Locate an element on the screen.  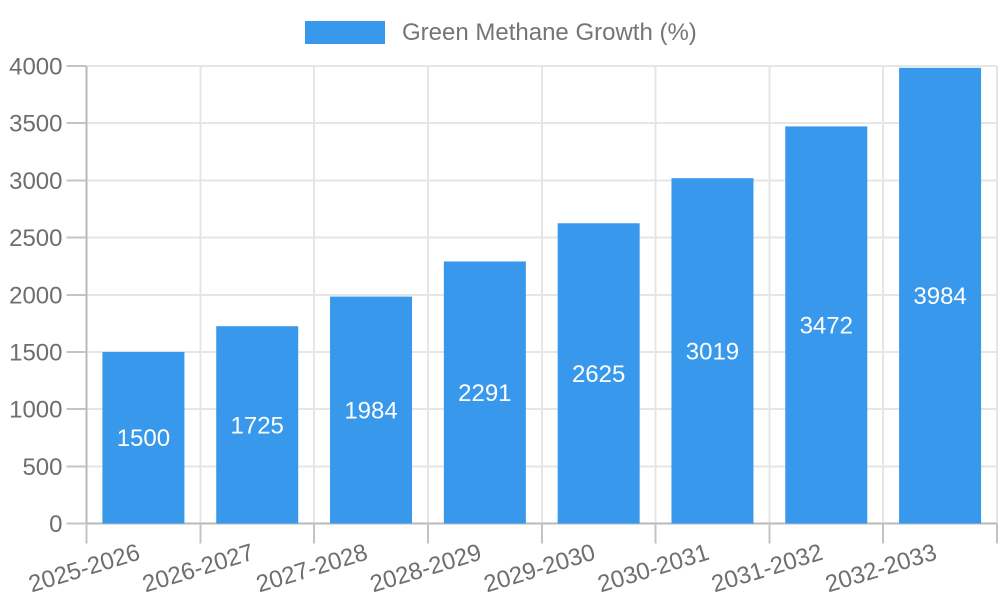
y-axis-label: 3000 is located at coordinates (35, 181).